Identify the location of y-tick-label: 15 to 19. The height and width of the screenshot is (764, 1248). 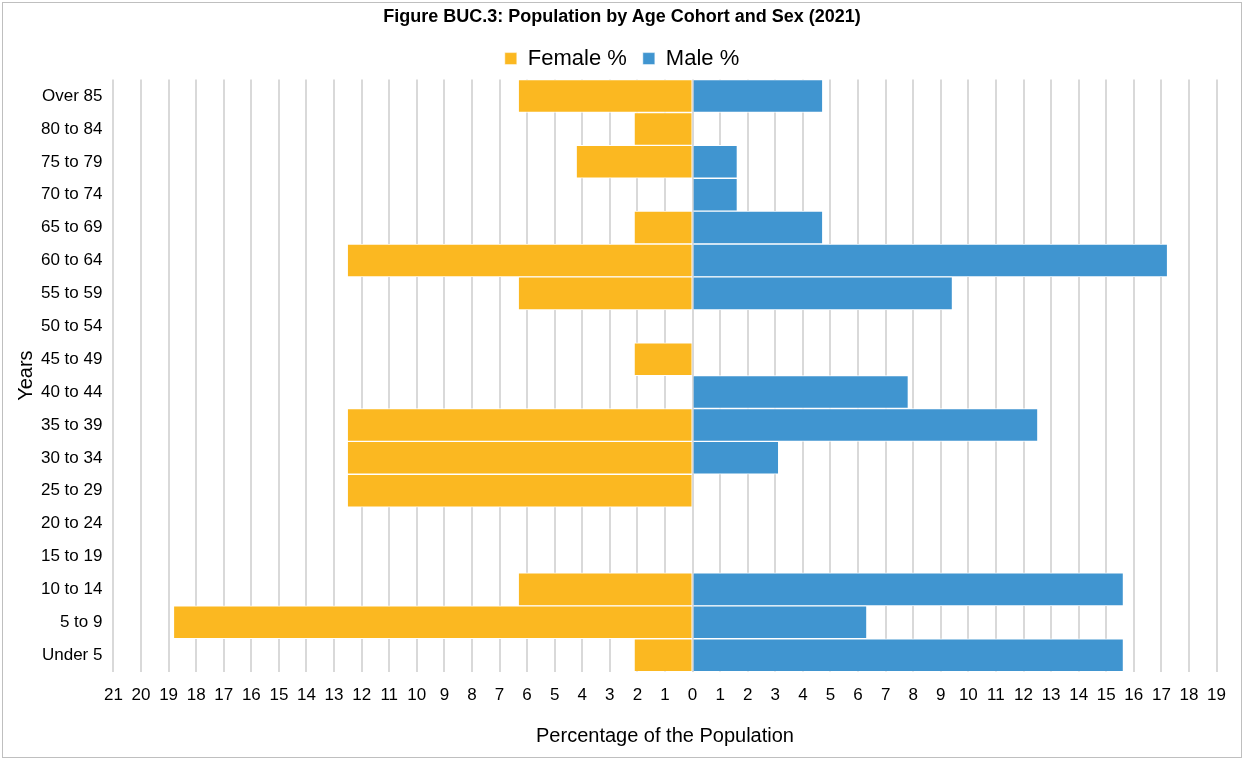
(71, 556).